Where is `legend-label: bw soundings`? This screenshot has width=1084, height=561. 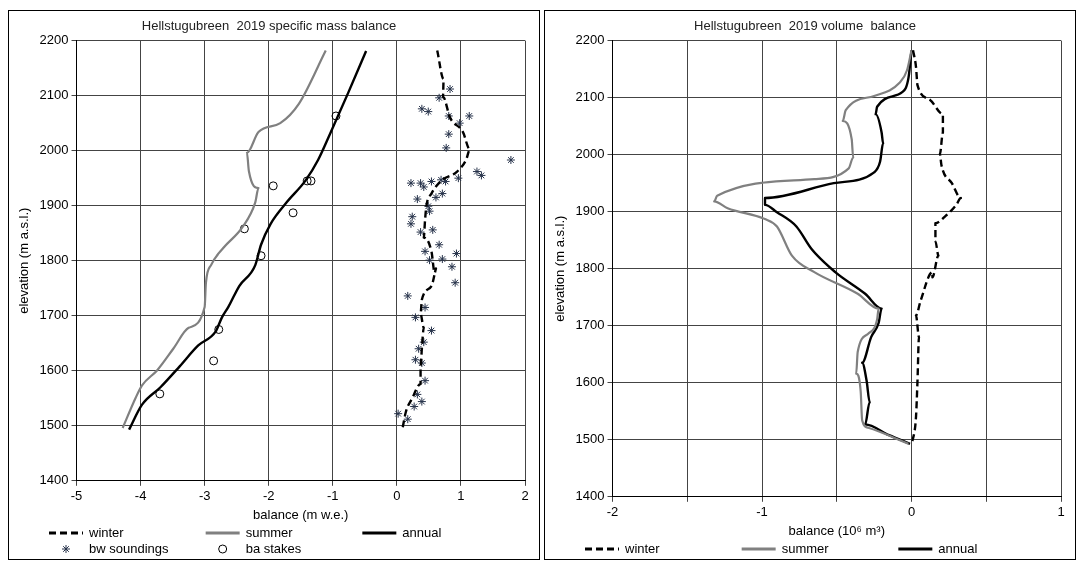
legend-label: bw soundings is located at coordinates (129, 548).